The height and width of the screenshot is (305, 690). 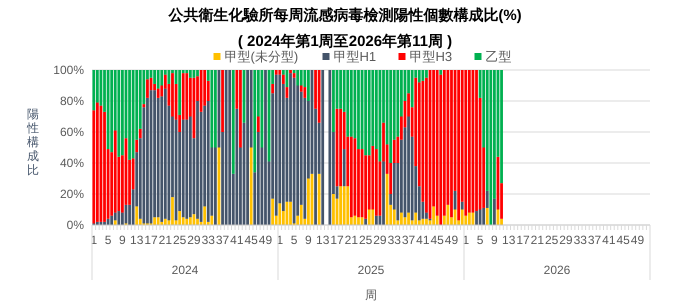 I want to click on x-tick-label: 25, so click(x=179, y=240).